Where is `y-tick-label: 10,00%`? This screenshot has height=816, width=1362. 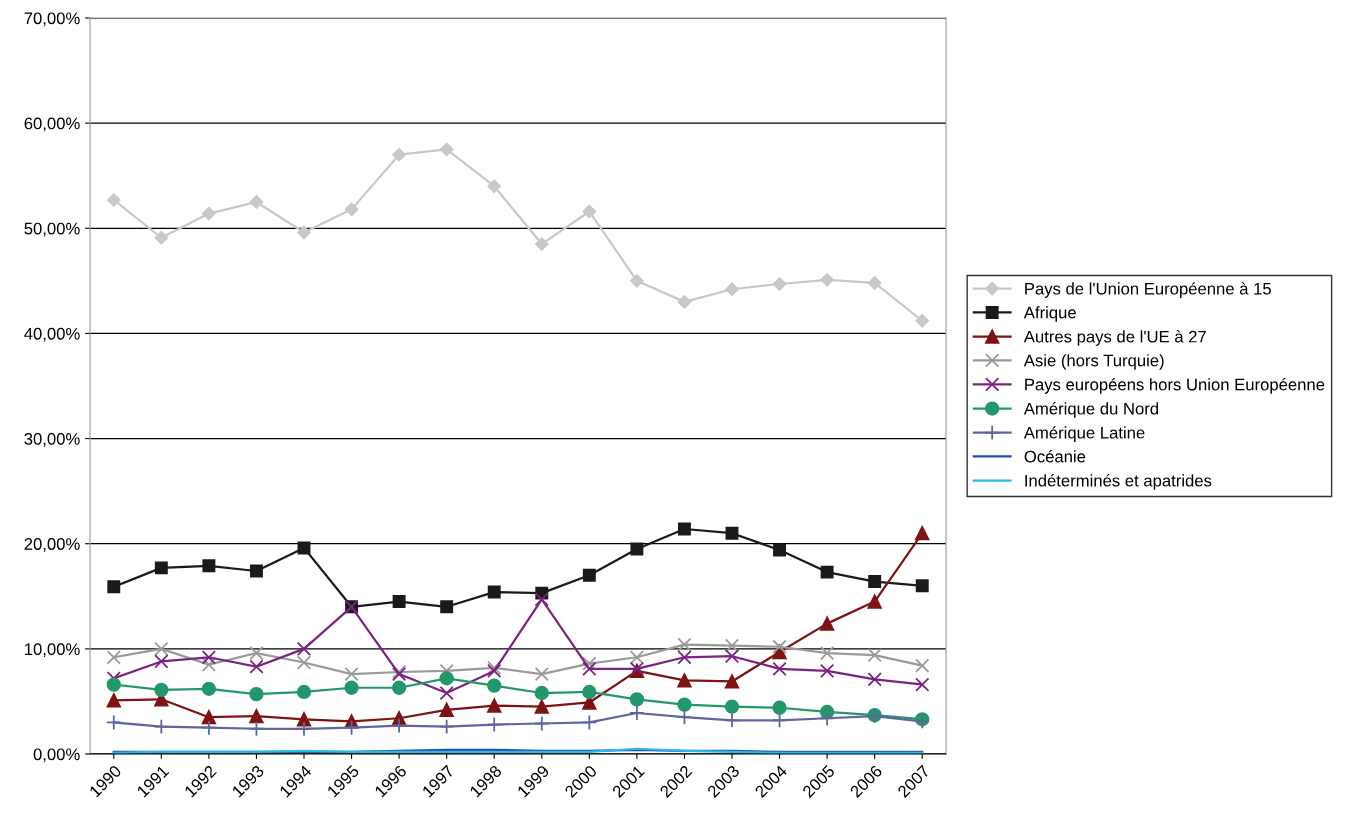 y-tick-label: 10,00% is located at coordinates (52, 650).